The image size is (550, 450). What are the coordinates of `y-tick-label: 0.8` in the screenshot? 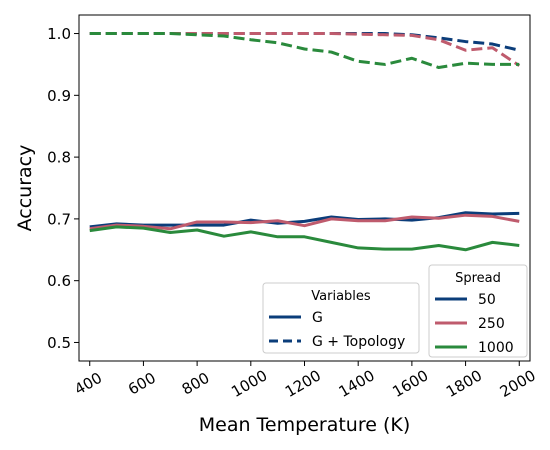 It's located at (59, 158).